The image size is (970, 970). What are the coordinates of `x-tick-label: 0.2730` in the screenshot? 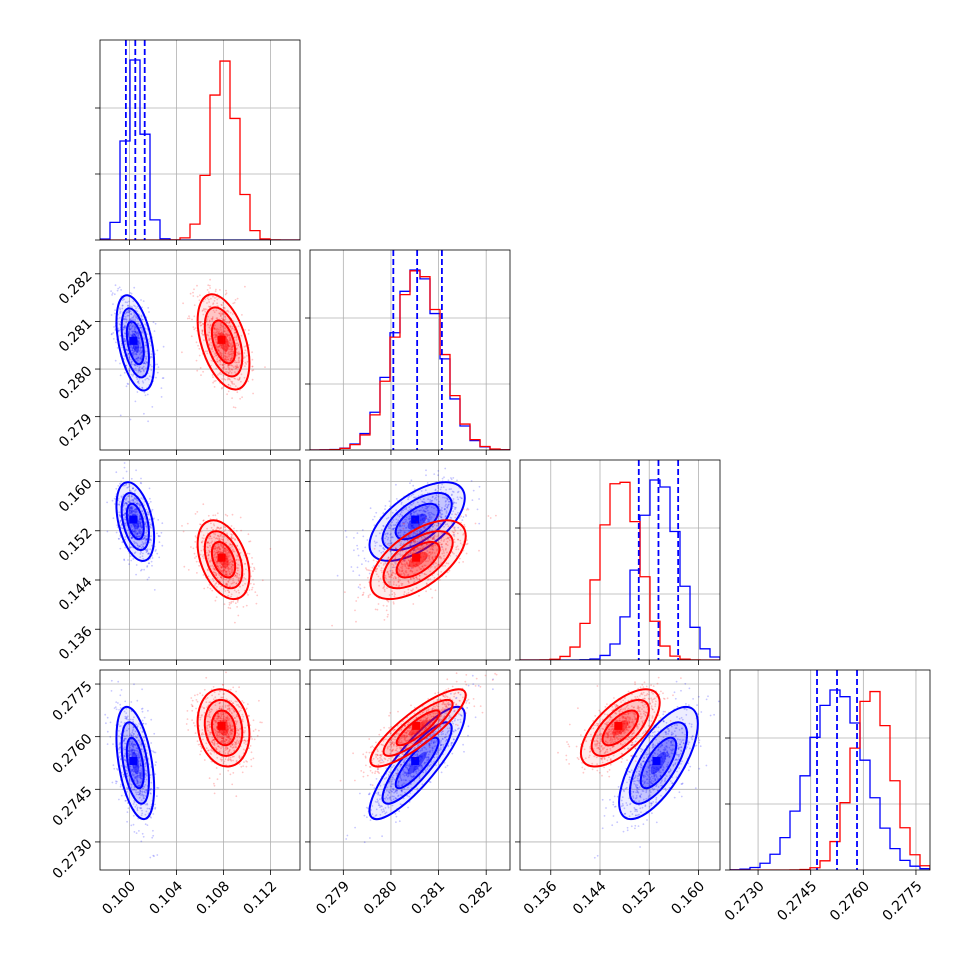 It's located at (745, 901).